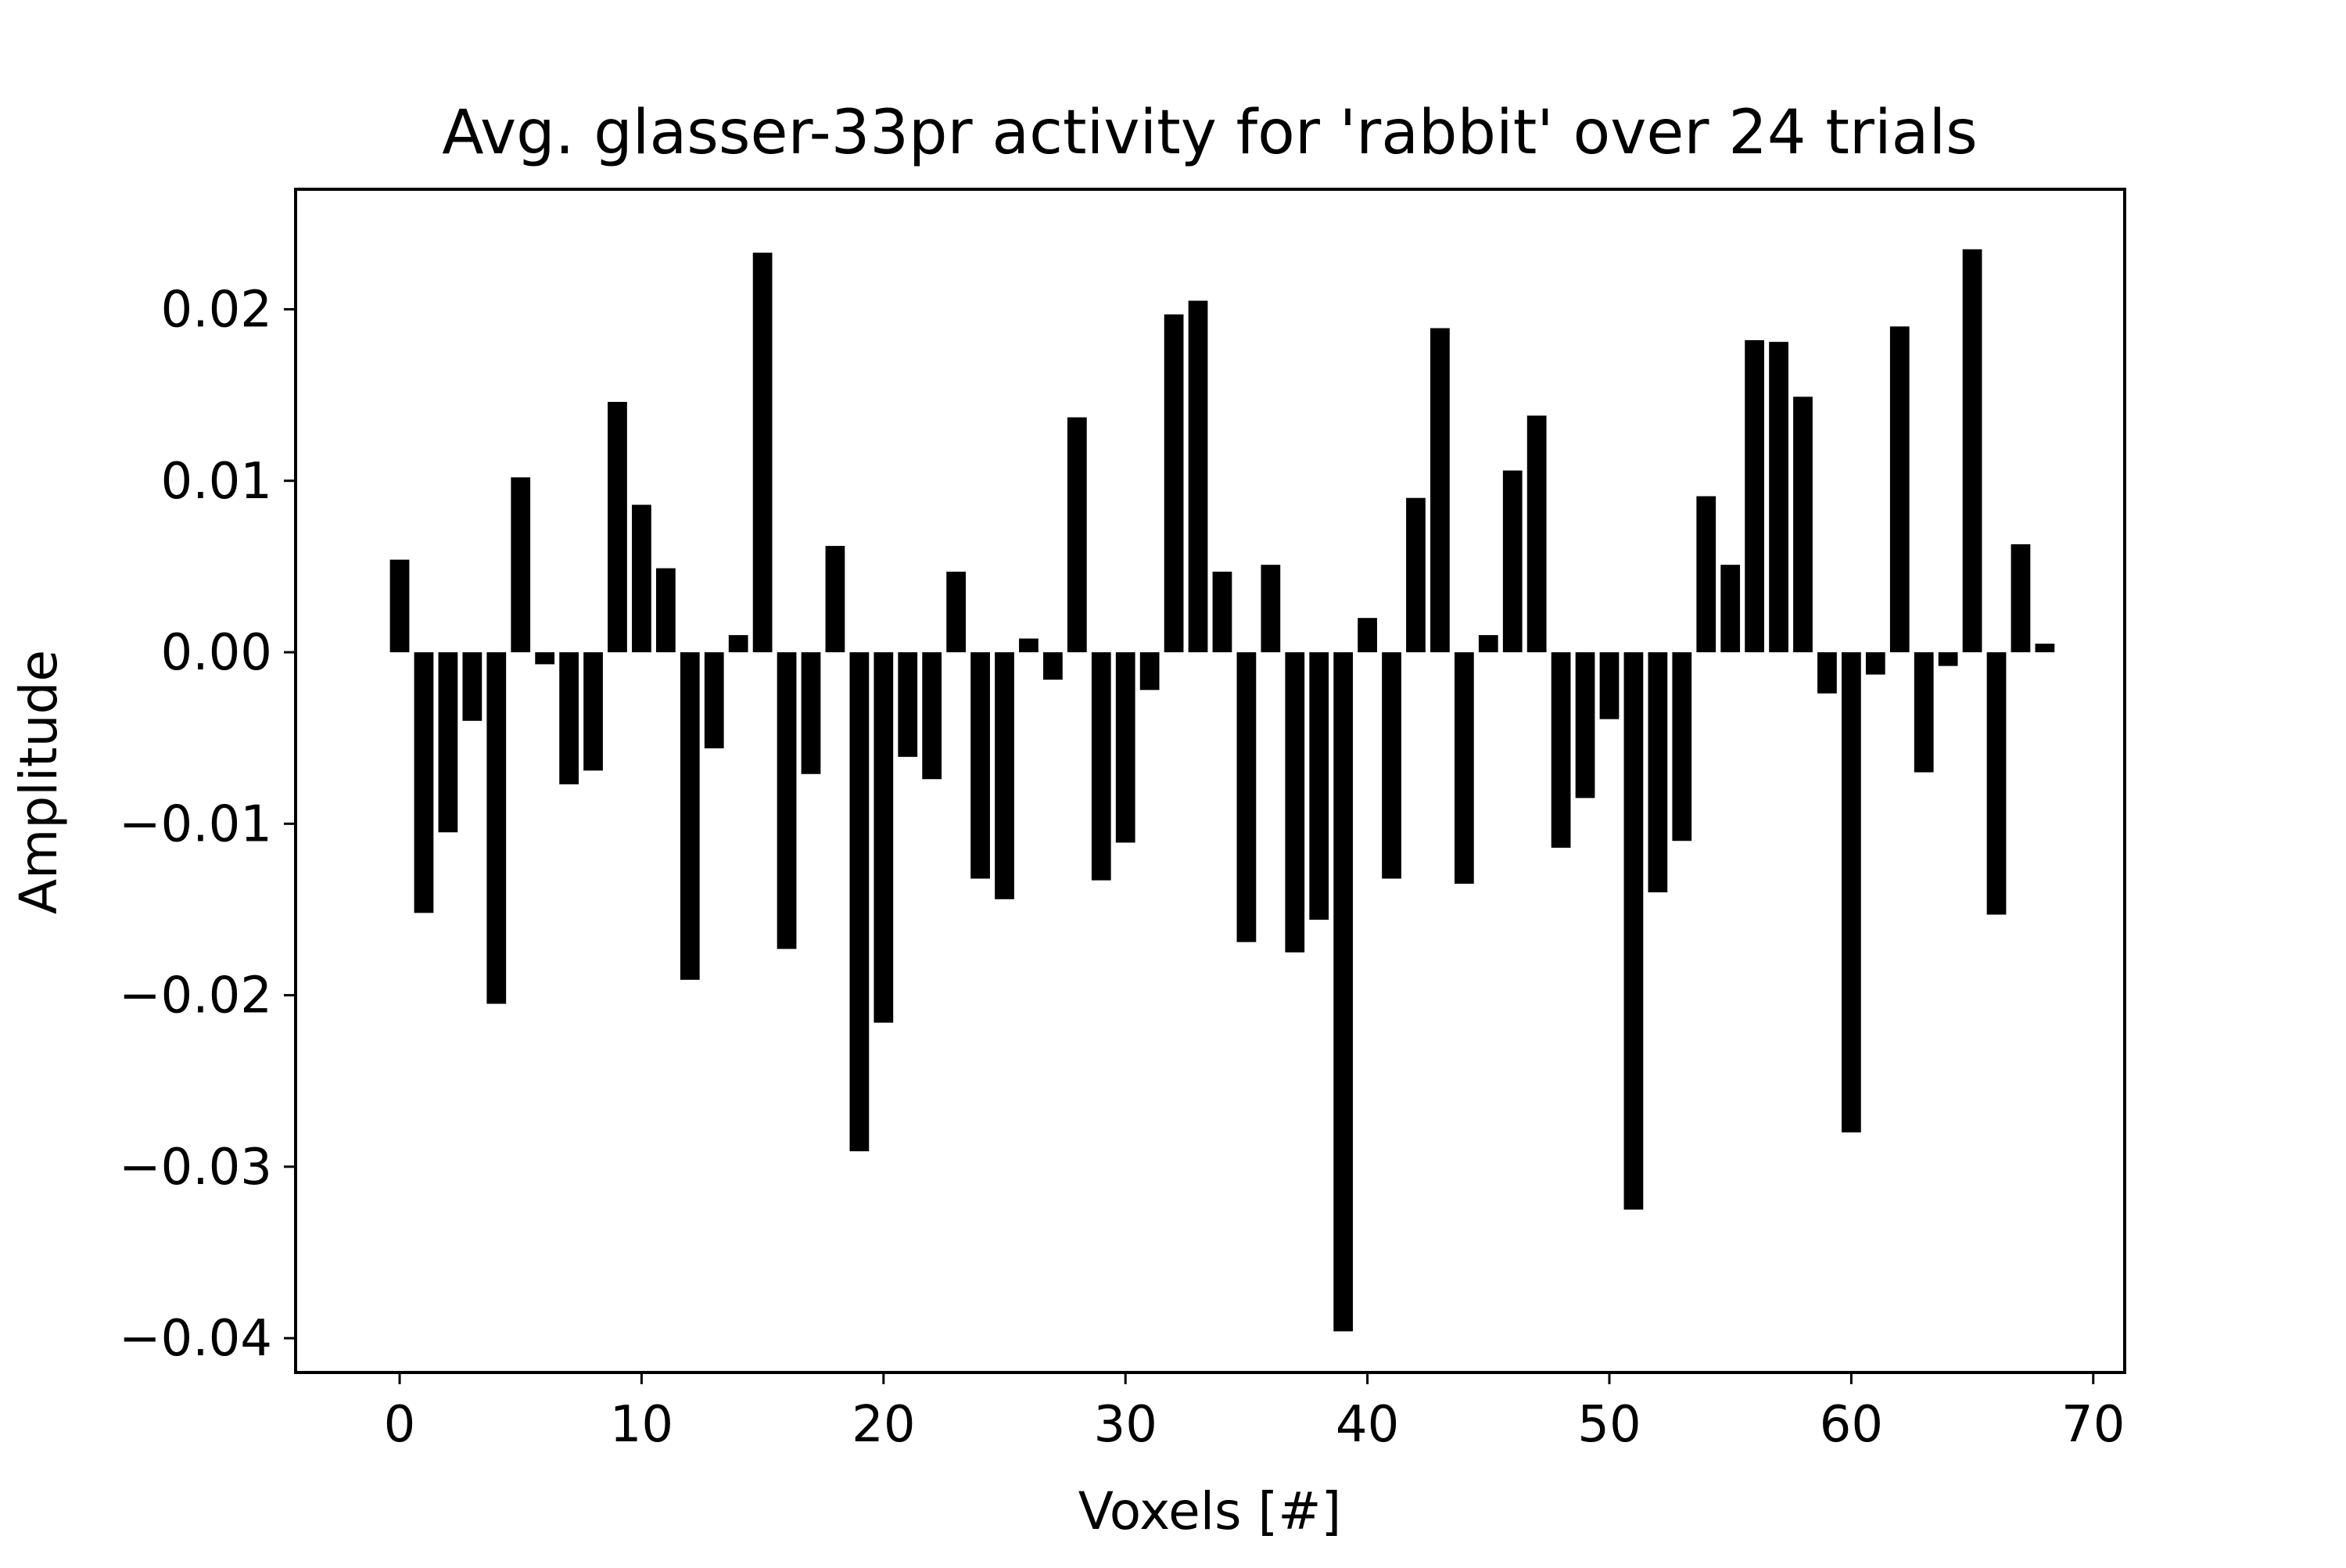 This screenshot has width=2346, height=1568. What do you see at coordinates (883, 1425) in the screenshot?
I see `x-tick-label: 20` at bounding box center [883, 1425].